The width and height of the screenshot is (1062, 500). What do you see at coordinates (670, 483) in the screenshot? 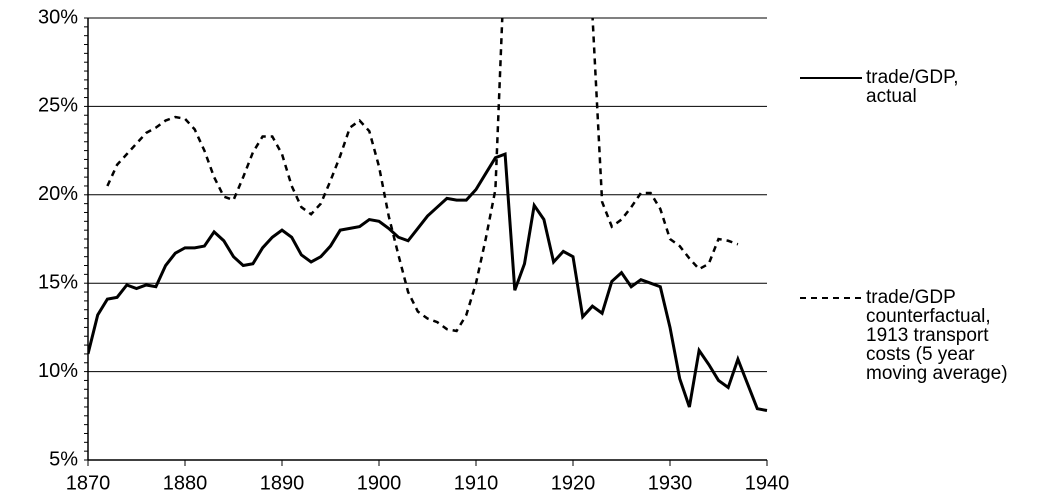
I see `x-tick-label: 1930` at bounding box center [670, 483].